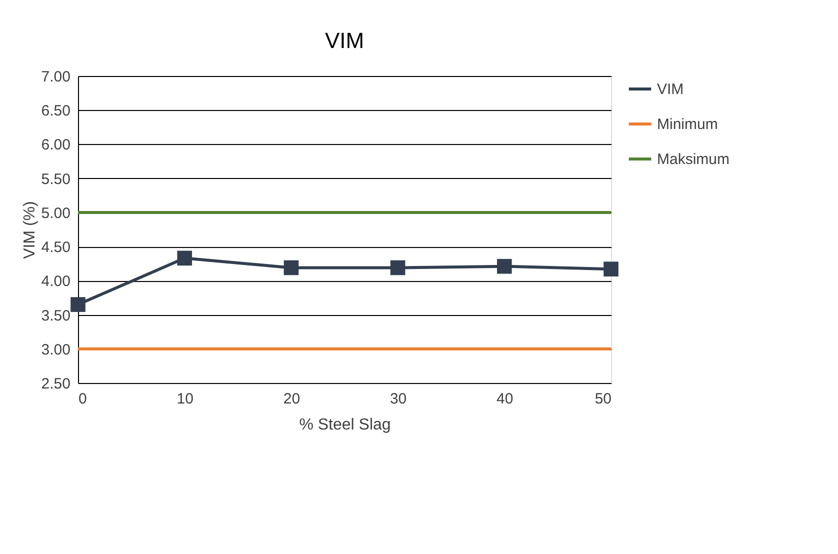 Image resolution: width=838 pixels, height=554 pixels. I want to click on y-tick-label: 6.50, so click(55, 111).